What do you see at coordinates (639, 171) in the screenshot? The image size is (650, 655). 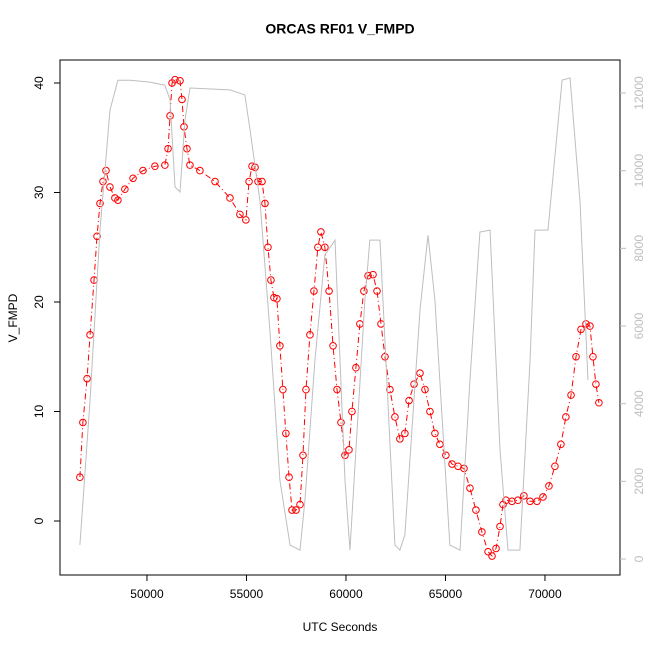 I see `y2-tick-label: 10000` at bounding box center [639, 171].